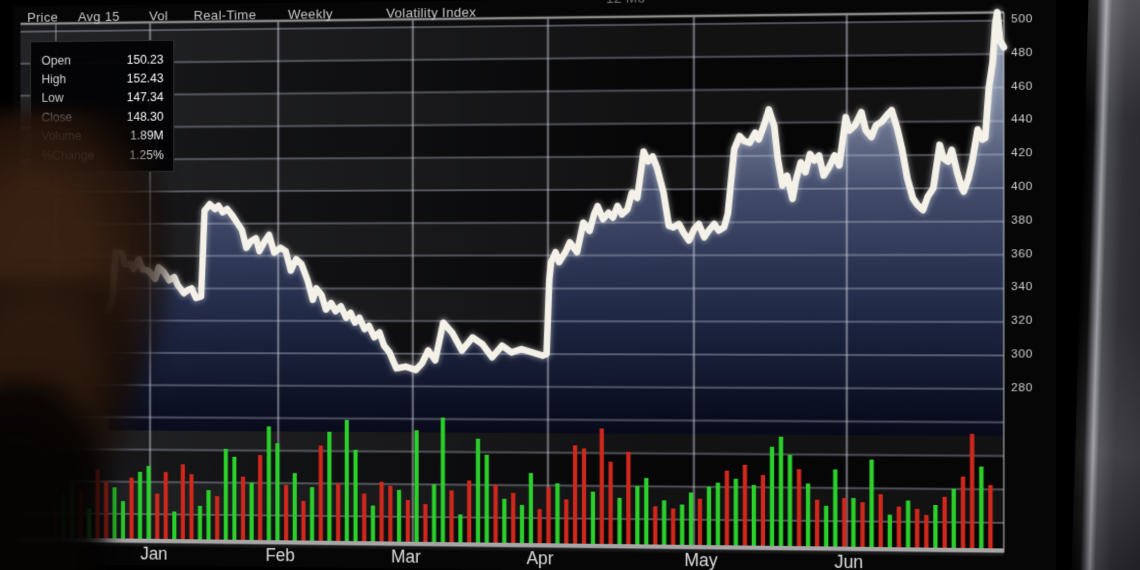  I want to click on menu-item-vol: Vol, so click(159, 16).